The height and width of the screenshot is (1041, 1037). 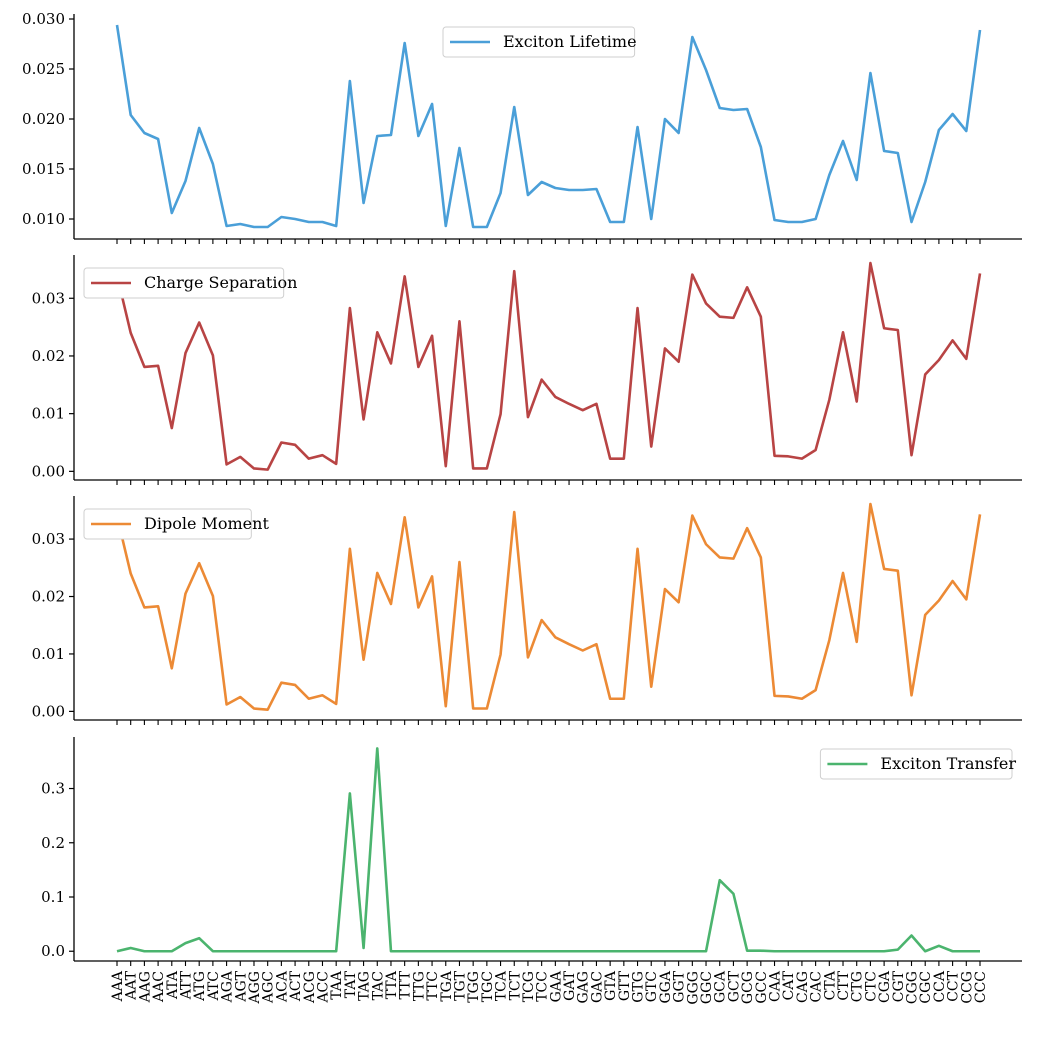 I want to click on x-tick-label: GGC, so click(x=707, y=987).